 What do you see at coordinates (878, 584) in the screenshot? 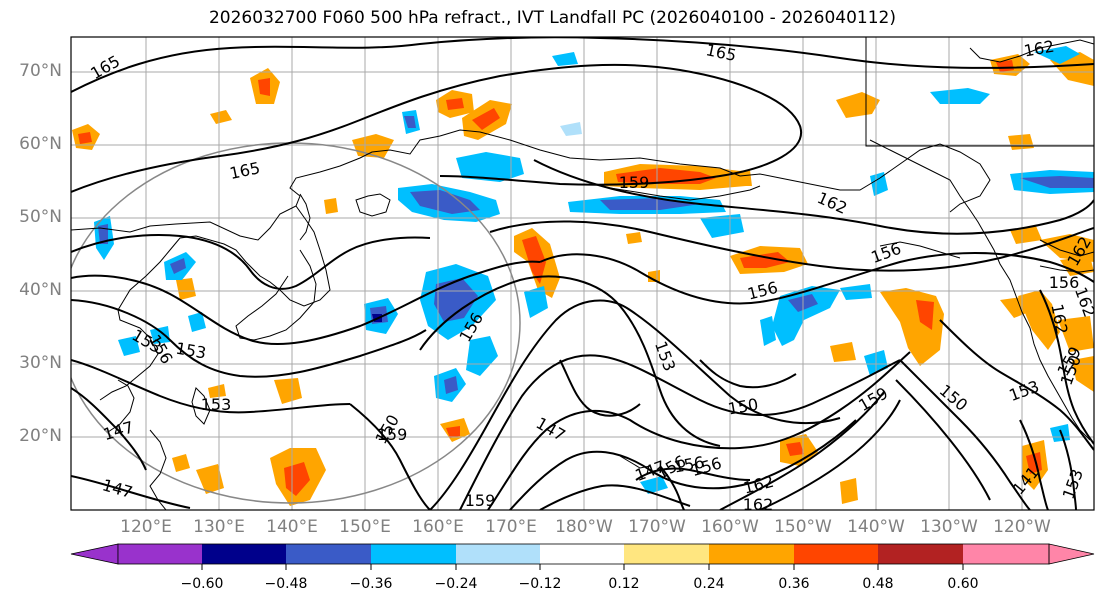
I see `colorbar-tick-label: 0.48` at bounding box center [878, 584].